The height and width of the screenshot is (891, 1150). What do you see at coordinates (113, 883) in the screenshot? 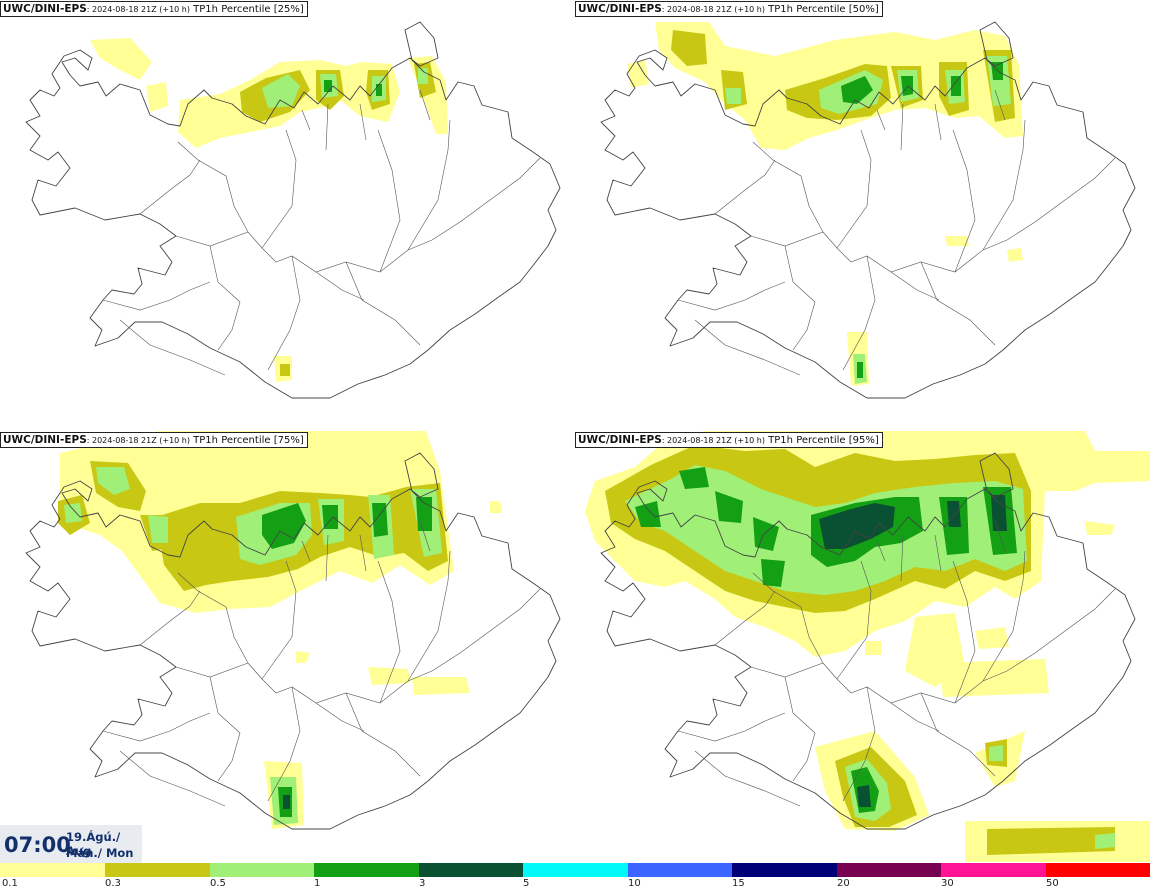
I see `legend-label: 0.3` at bounding box center [113, 883].